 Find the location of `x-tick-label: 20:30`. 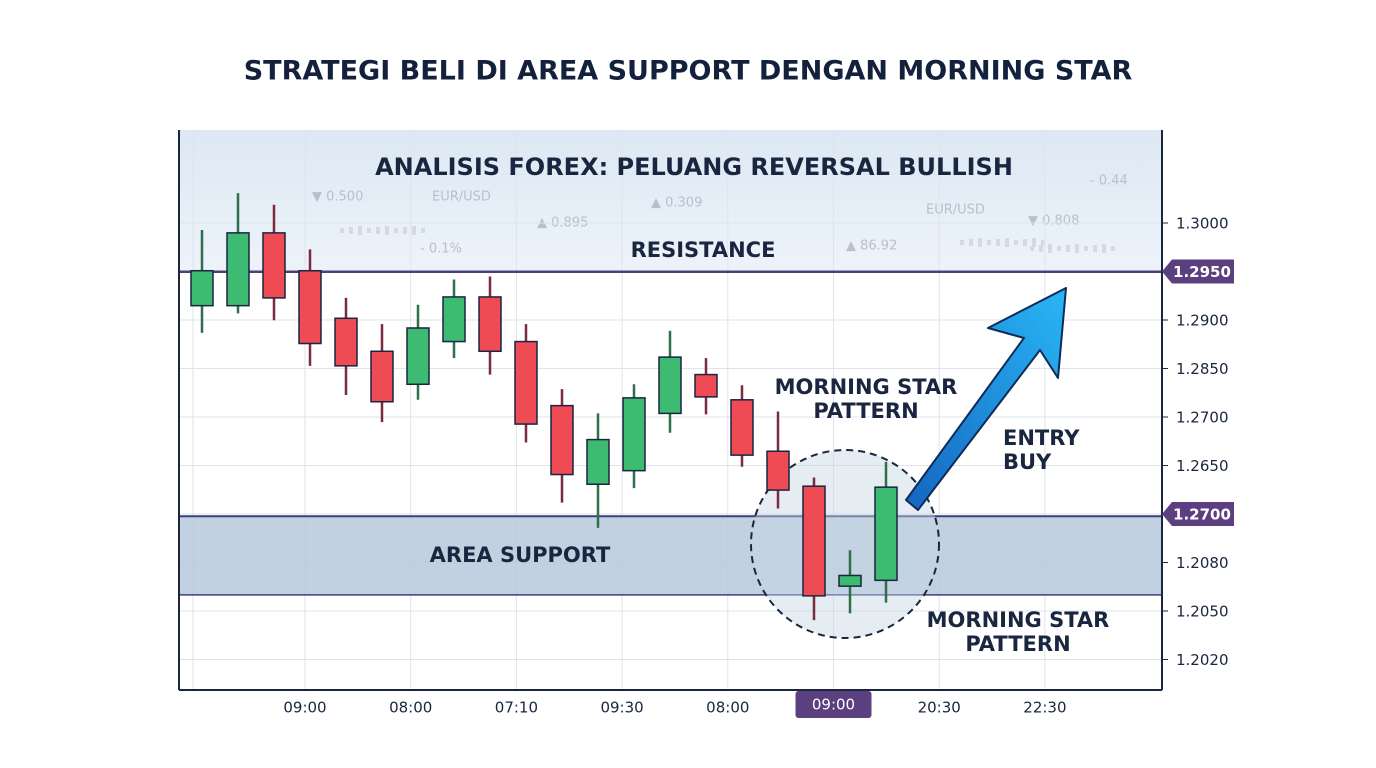

x-tick-label: 20:30 is located at coordinates (939, 708).